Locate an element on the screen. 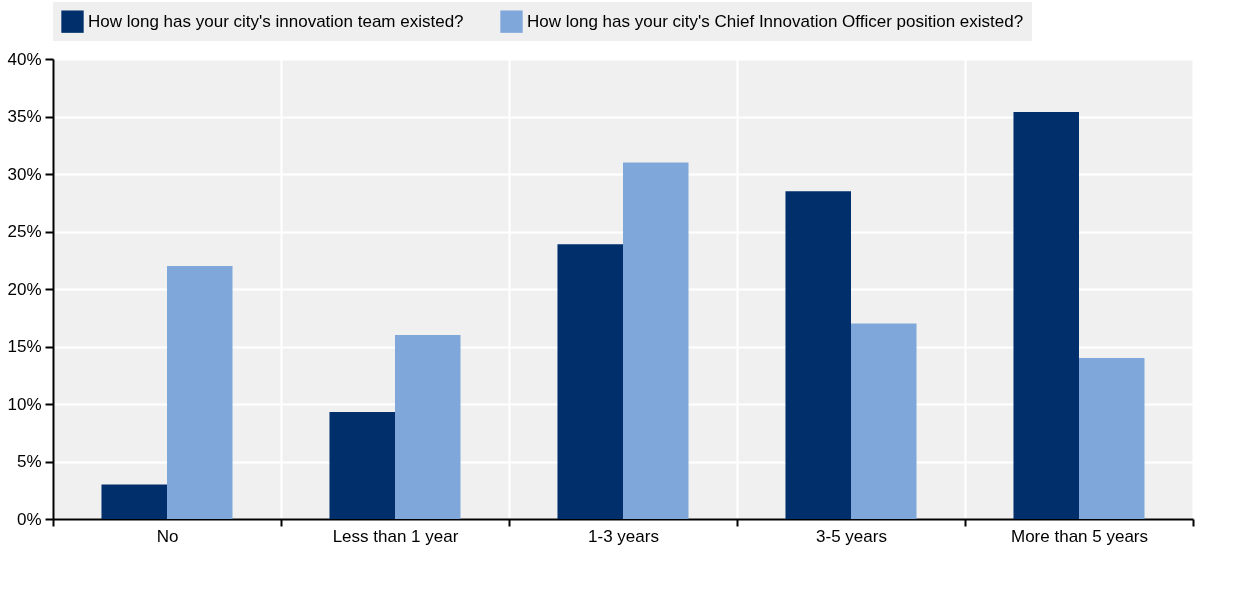 The width and height of the screenshot is (1233, 602). x-tick-label: More than 5 years is located at coordinates (1079, 536).